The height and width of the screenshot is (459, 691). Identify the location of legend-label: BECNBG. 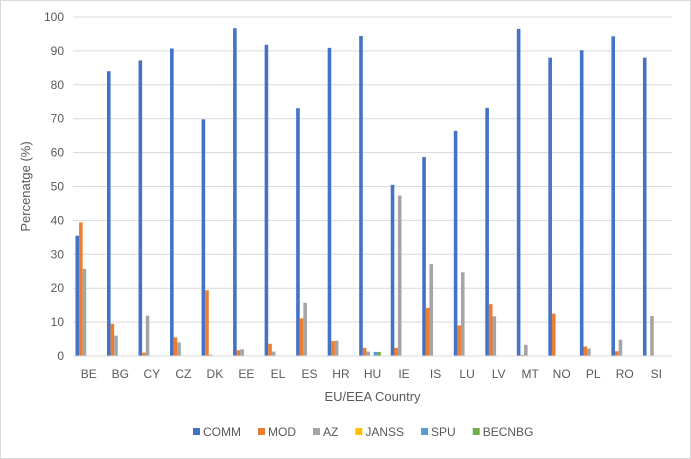
(508, 432).